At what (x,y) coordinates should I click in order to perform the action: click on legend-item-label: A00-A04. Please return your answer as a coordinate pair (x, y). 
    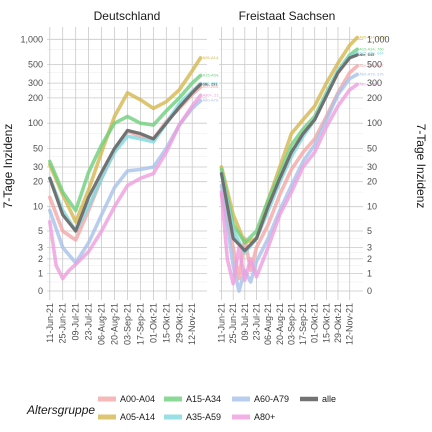
    Looking at the image, I should click on (137, 399).